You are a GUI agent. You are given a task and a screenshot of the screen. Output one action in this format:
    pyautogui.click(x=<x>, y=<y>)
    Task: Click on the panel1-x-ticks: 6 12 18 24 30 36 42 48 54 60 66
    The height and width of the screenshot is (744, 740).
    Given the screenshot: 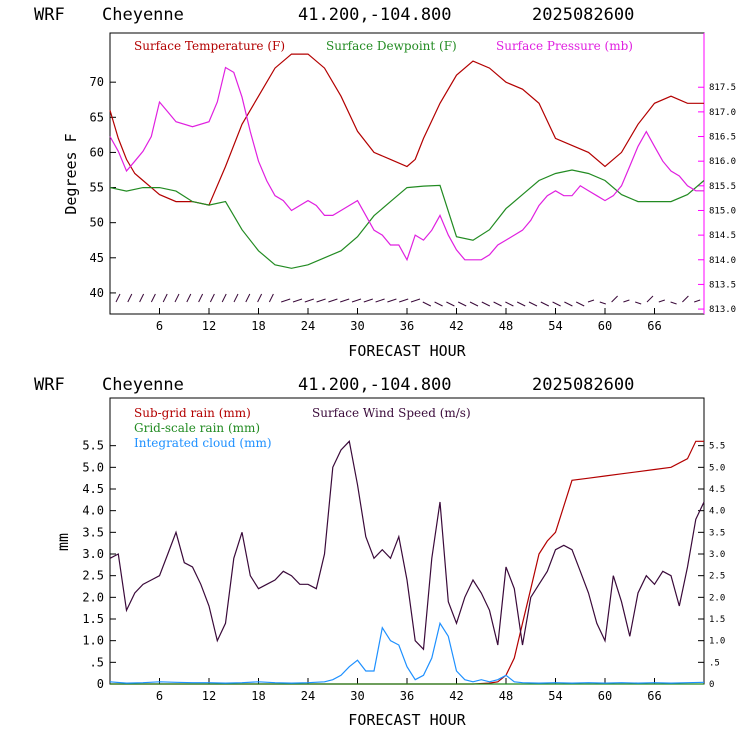 What is the action you would take?
    pyautogui.click(x=409, y=320)
    